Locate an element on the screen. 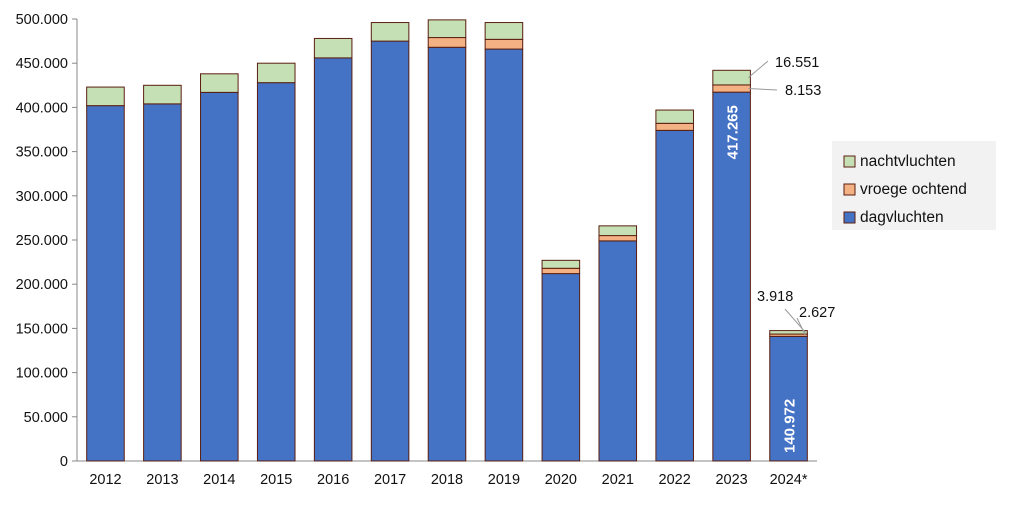  bar-nachtvluchten-2024 is located at coordinates (788, 332).